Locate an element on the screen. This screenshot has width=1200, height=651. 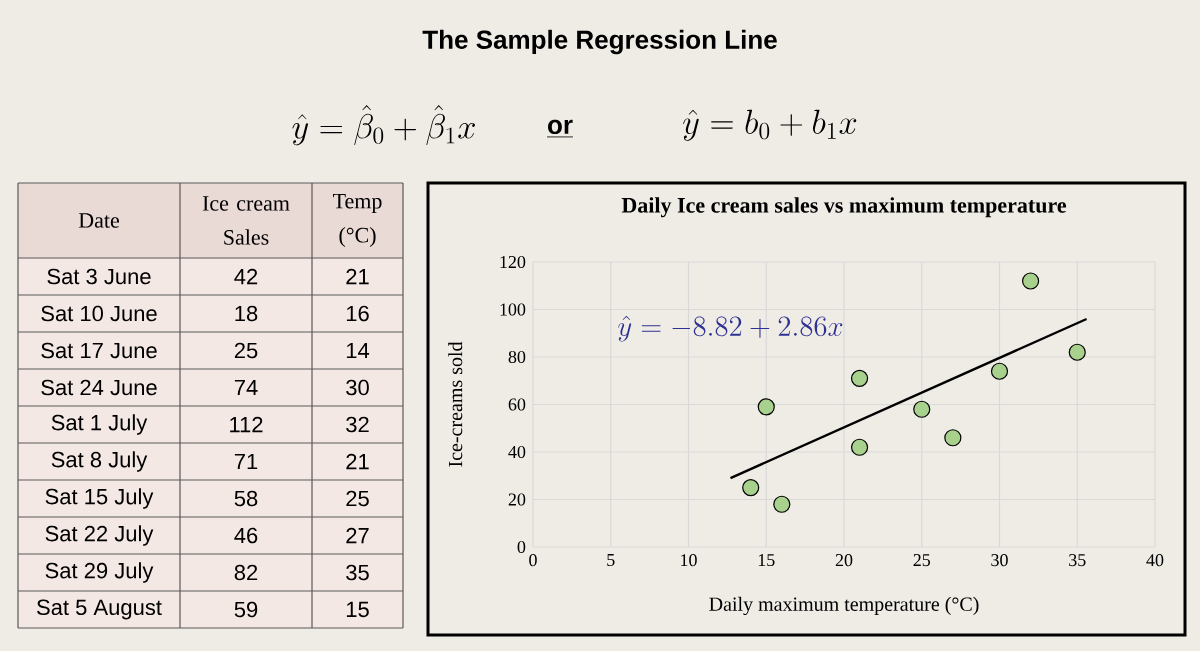
x-tick-label: 40 is located at coordinates (1155, 560).